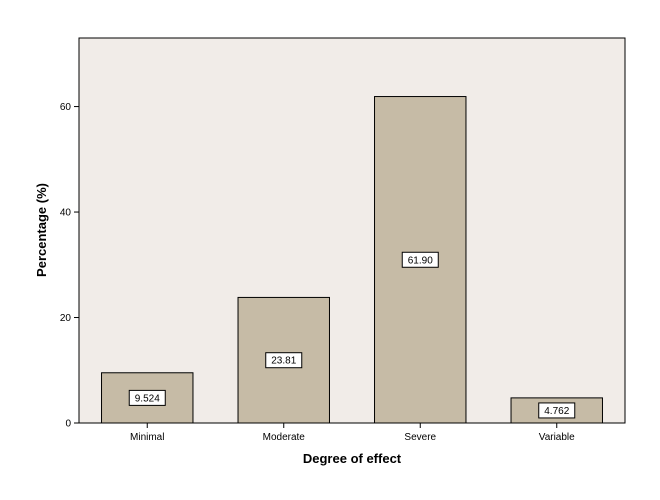 The height and width of the screenshot is (500, 660). Describe the element at coordinates (66, 318) in the screenshot. I see `y-tick-label: 20` at that location.